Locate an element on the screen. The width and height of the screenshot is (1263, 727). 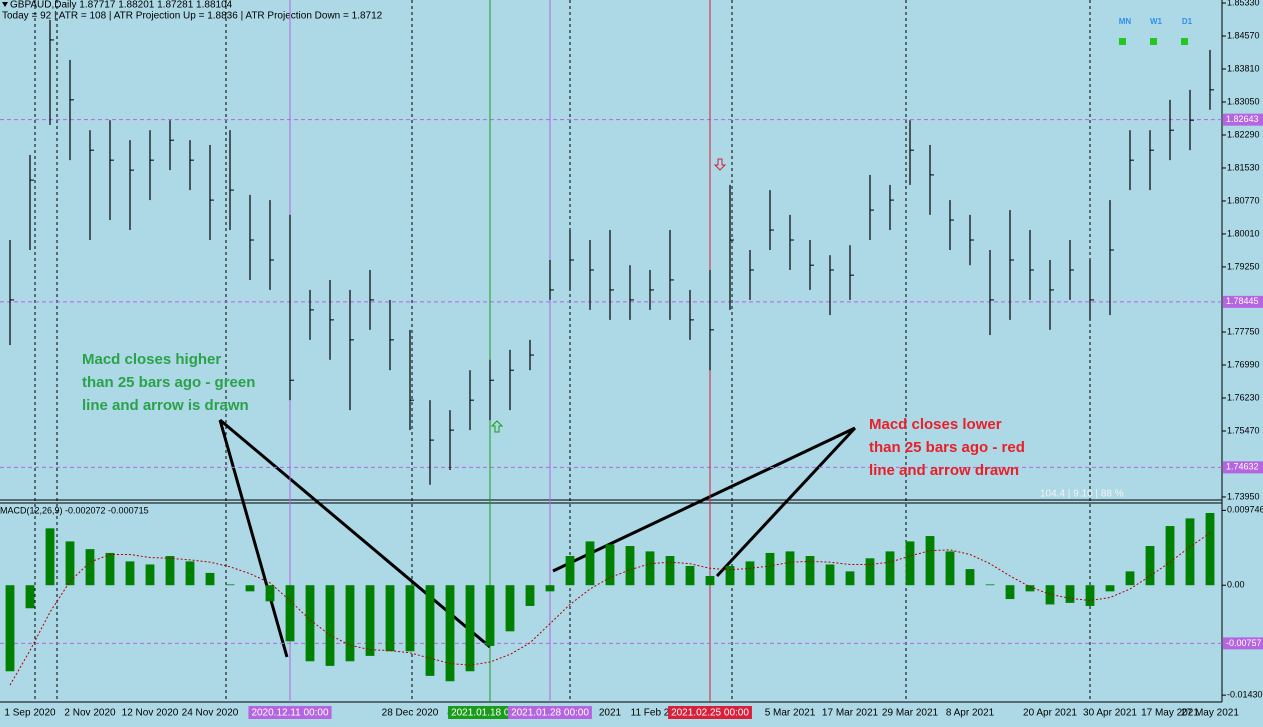
x-tick-label: 2021.02.25 00:00 is located at coordinates (710, 713).